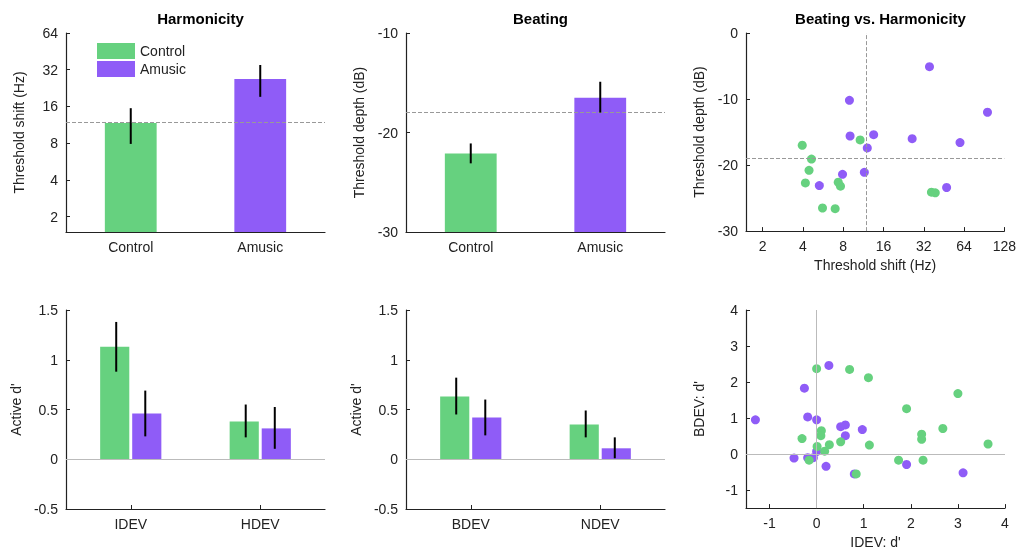 Image resolution: width=1016 pixels, height=554 pixels. Describe the element at coordinates (964, 246) in the screenshot. I see `x-tick-label: 64` at that location.